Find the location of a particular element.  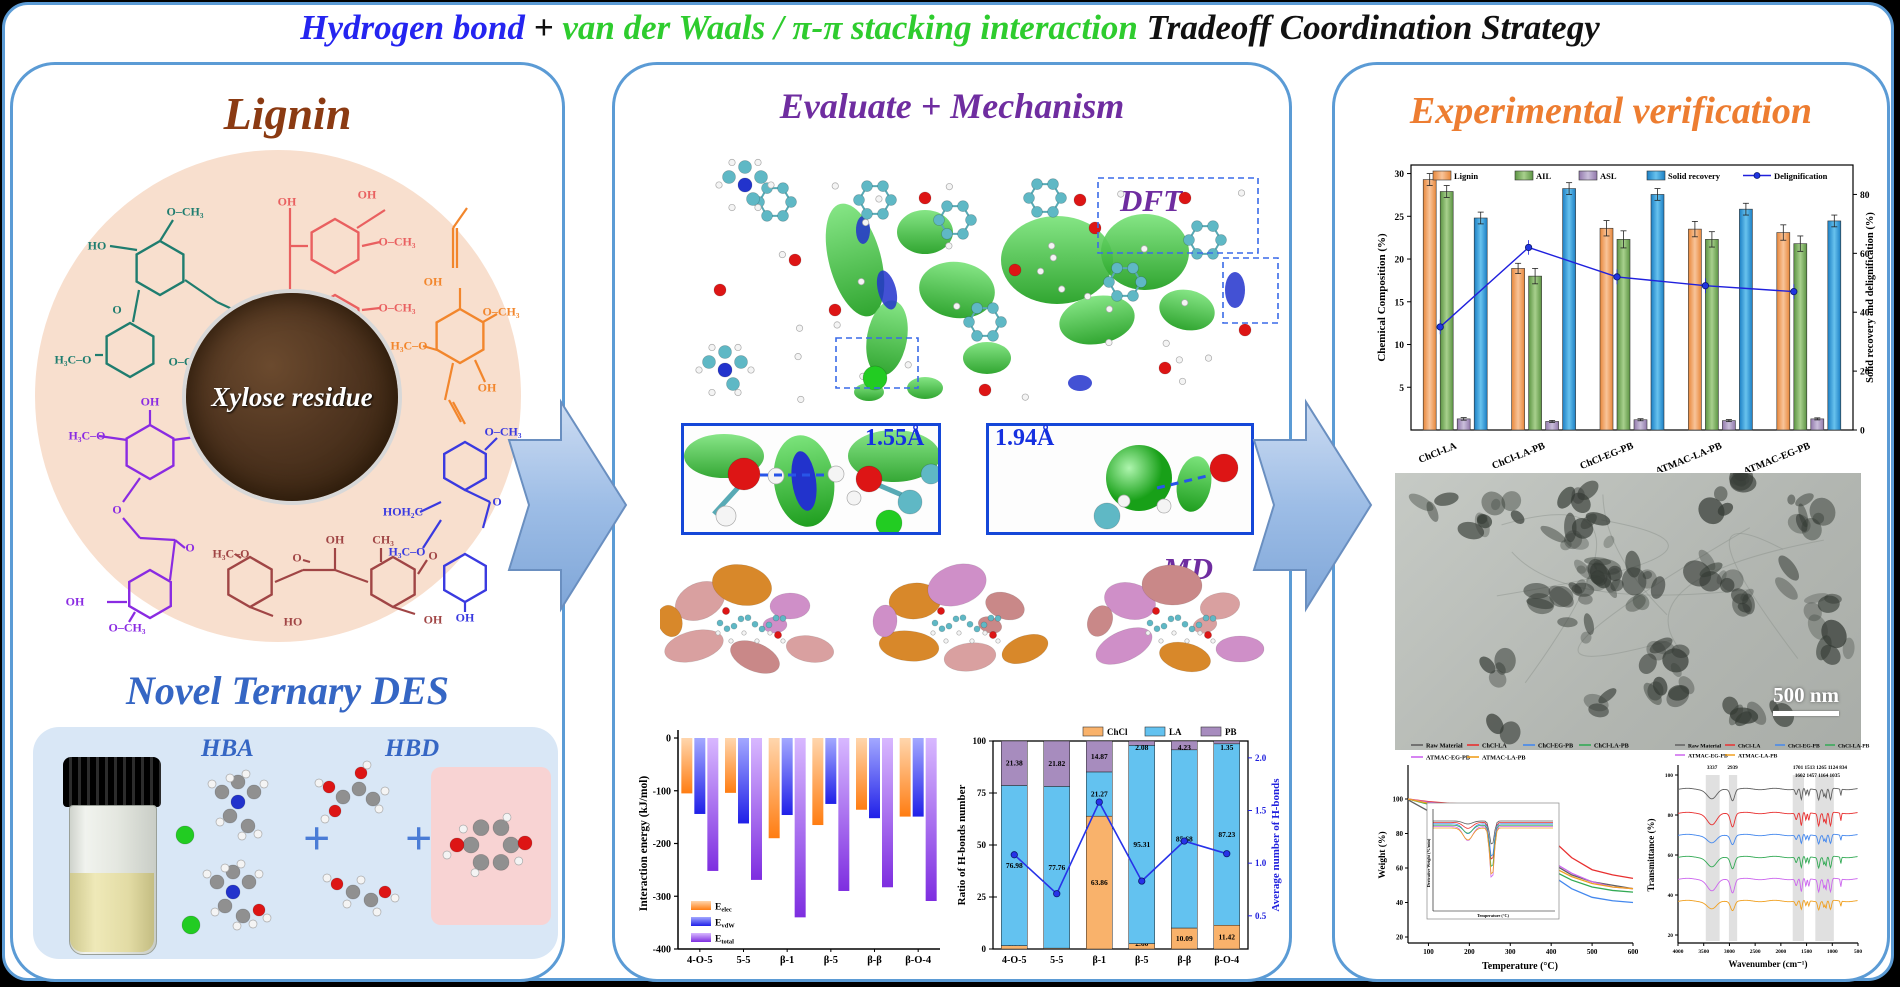

svg-text: 75 is located at coordinates (982, 793).